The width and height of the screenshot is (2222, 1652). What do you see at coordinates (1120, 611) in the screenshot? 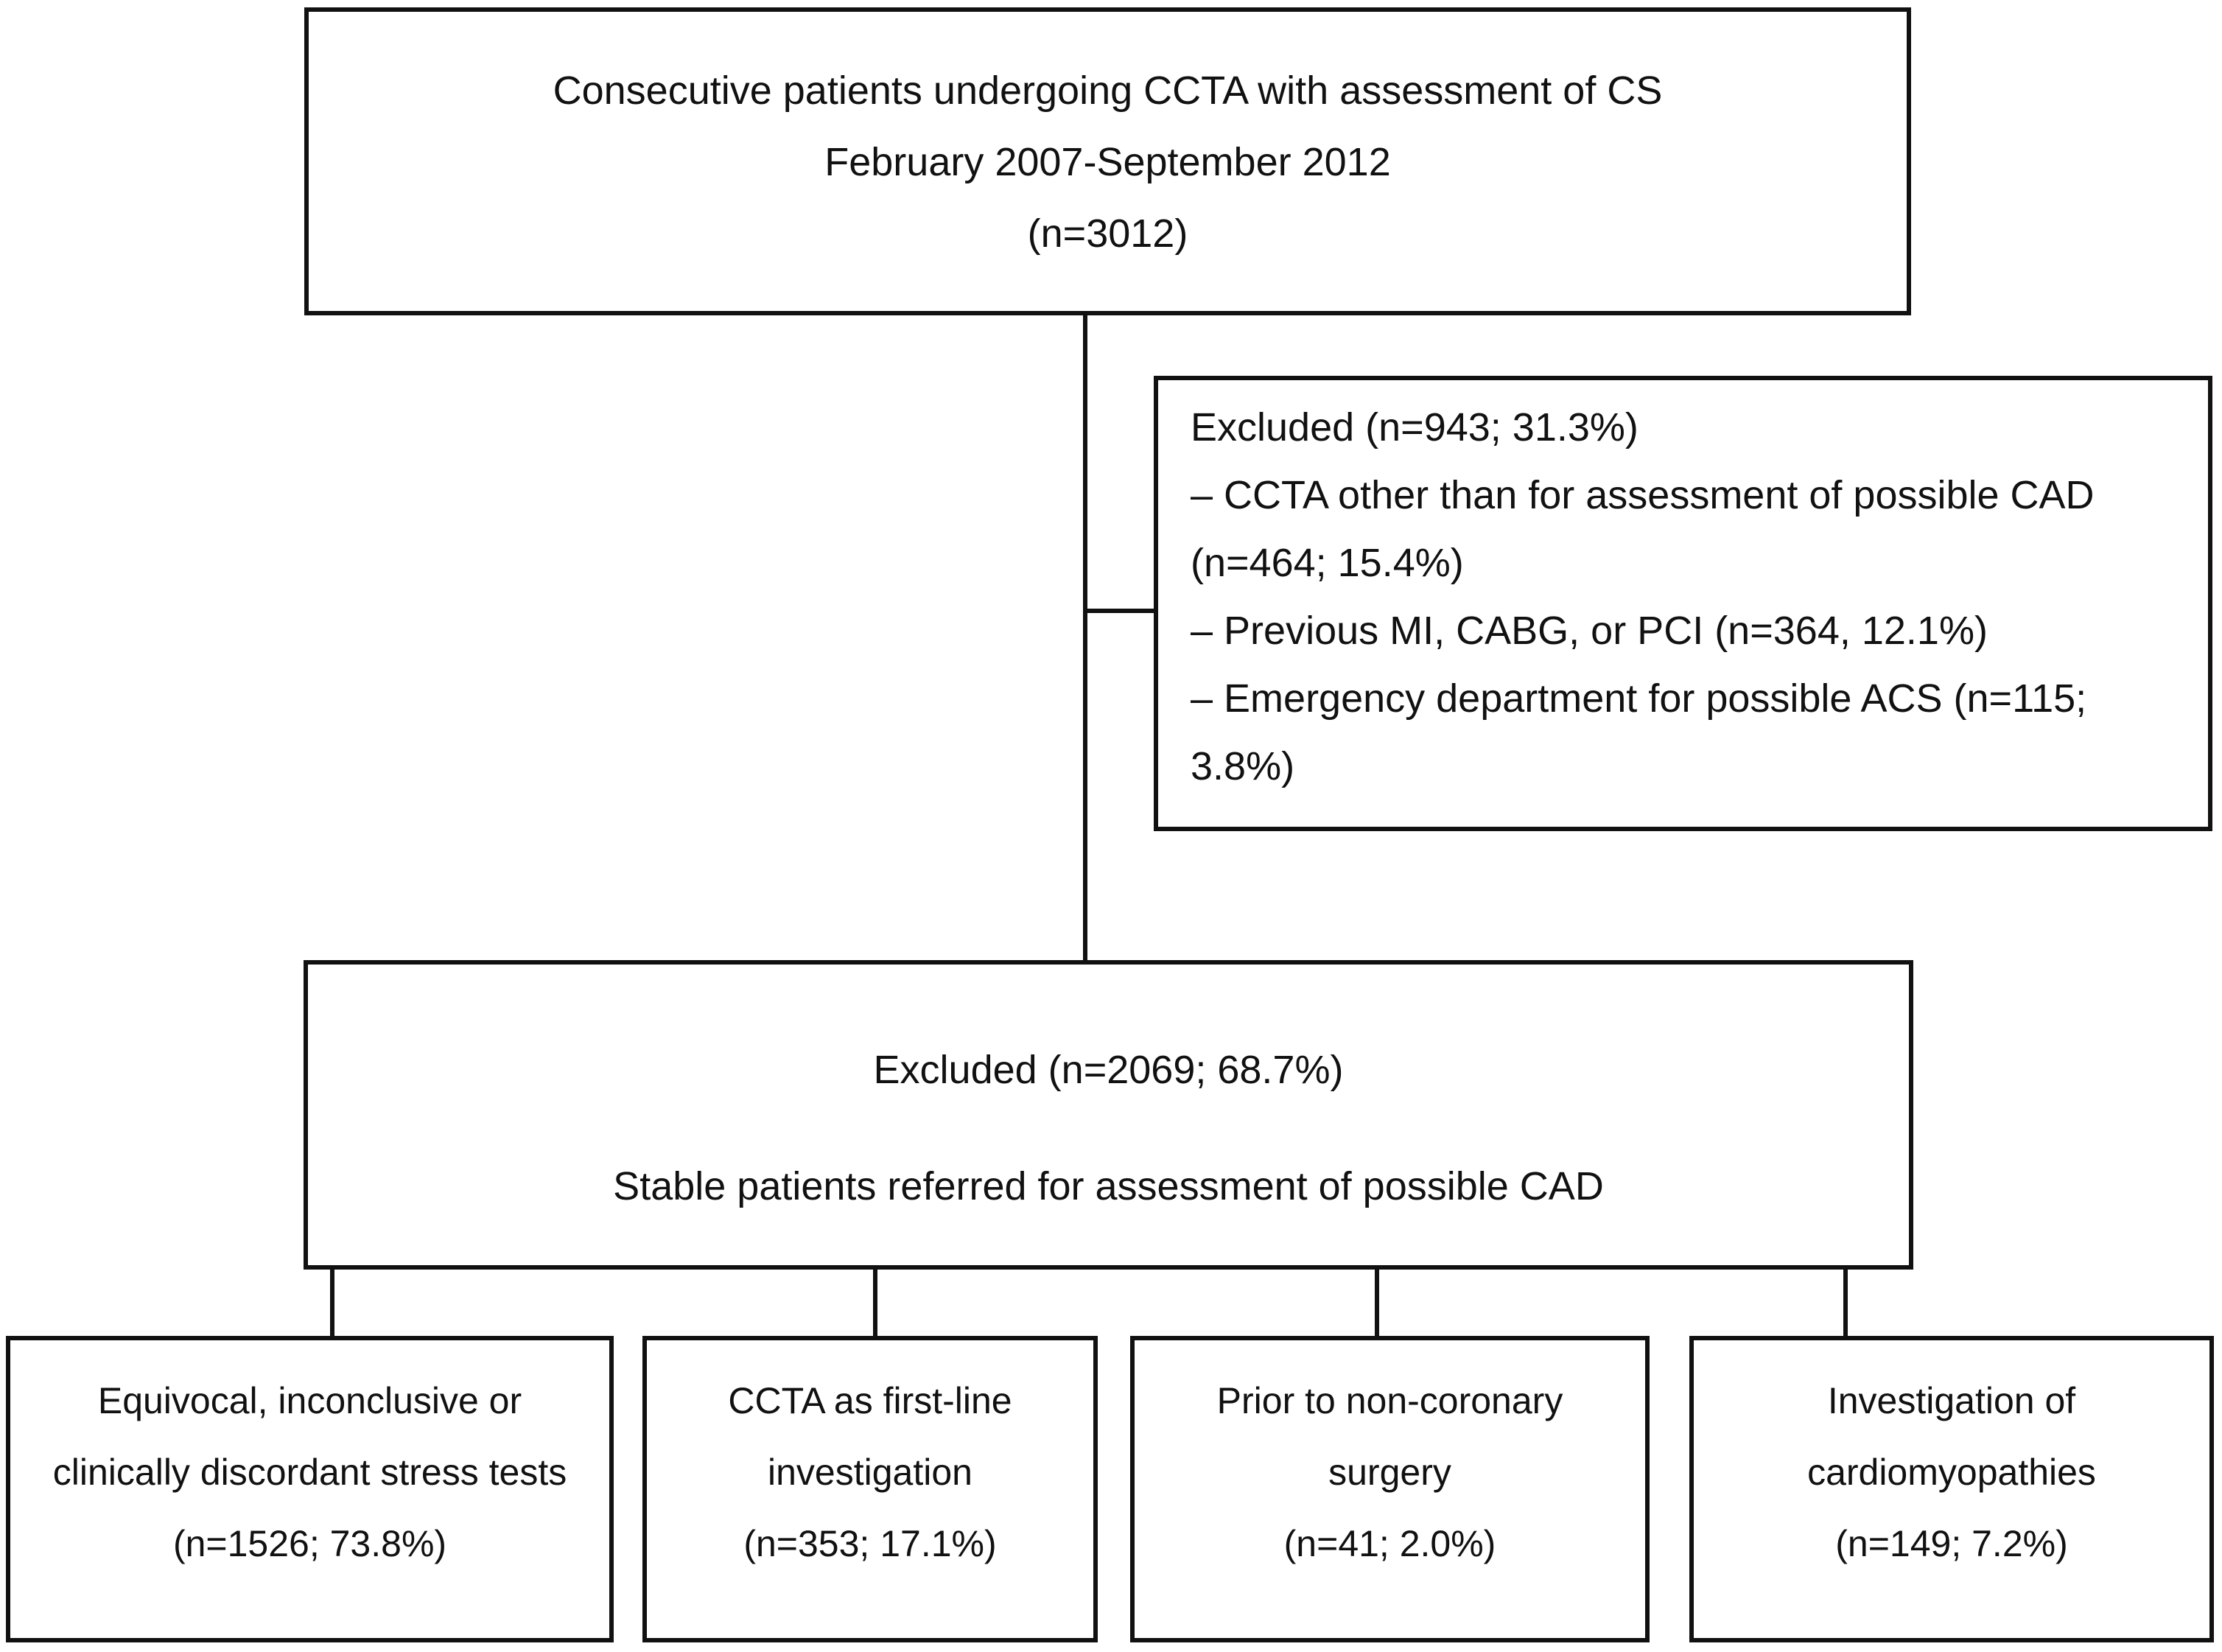
I see `connector-exclusion-branch` at bounding box center [1120, 611].